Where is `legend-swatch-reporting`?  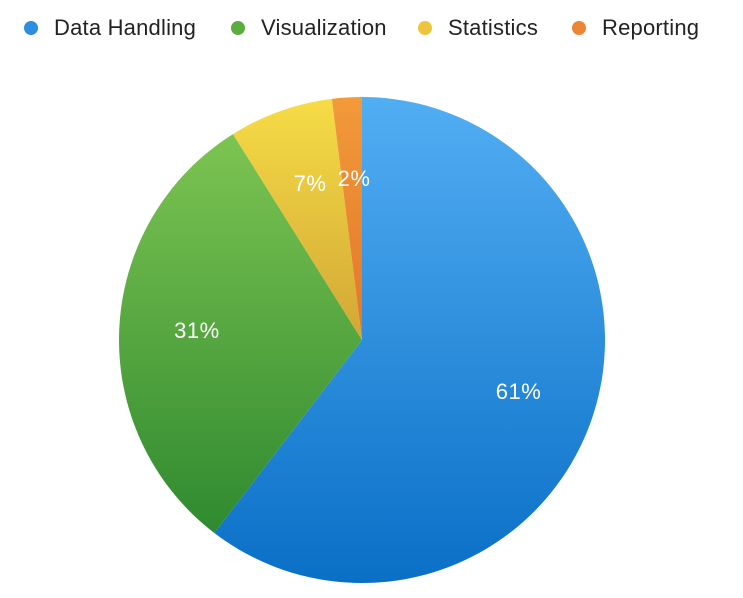
legend-swatch-reporting is located at coordinates (579, 28).